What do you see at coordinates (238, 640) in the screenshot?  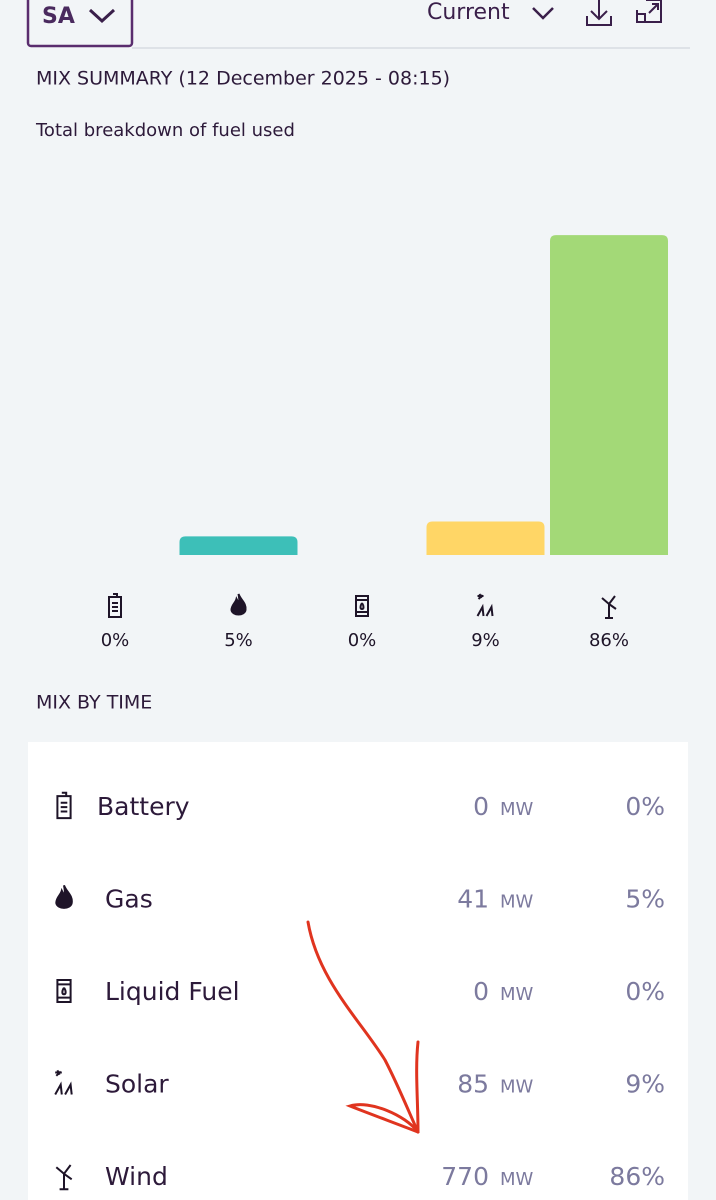 I see `value-label: 5%` at bounding box center [238, 640].